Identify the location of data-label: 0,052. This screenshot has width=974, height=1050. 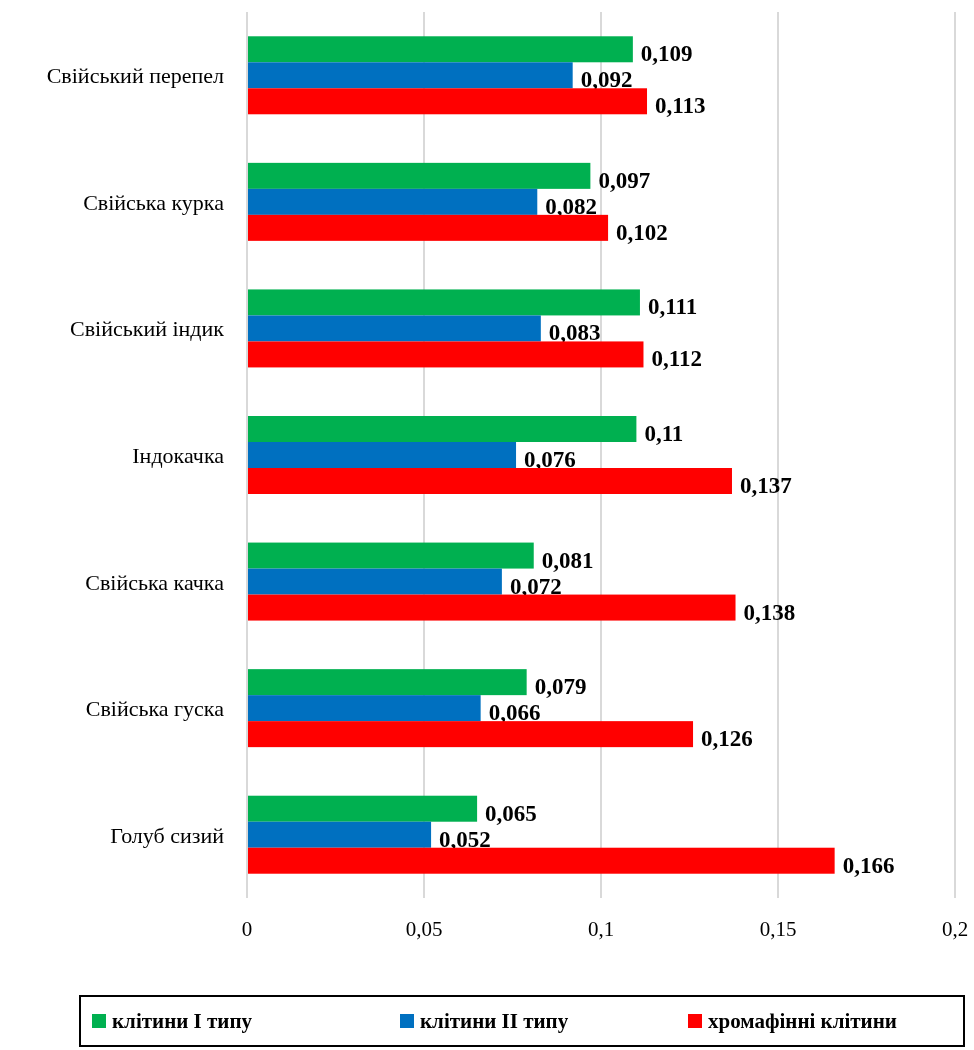
(465, 839).